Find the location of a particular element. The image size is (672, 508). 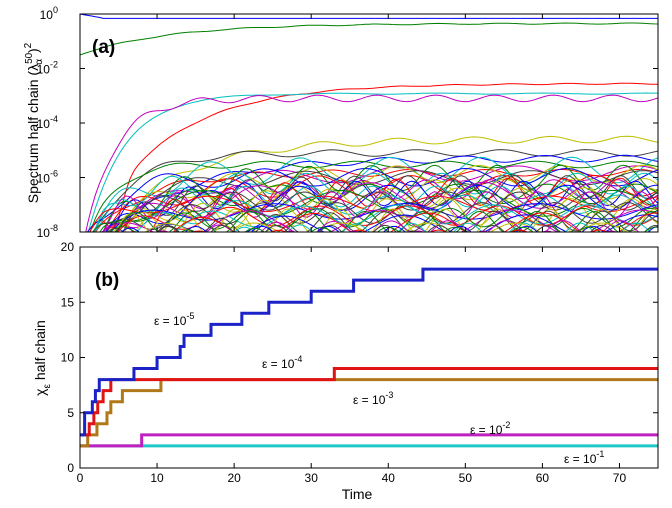

panel-a-label: (a) is located at coordinates (103, 47).